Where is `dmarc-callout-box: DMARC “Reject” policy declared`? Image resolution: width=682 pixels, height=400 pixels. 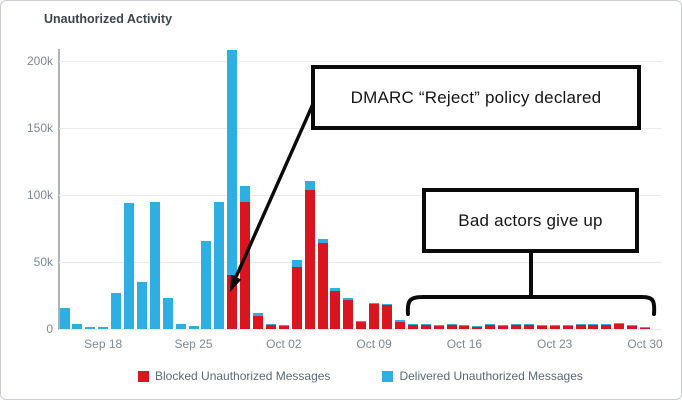
dmarc-callout-box: DMARC “Reject” policy declared is located at coordinates (476, 97).